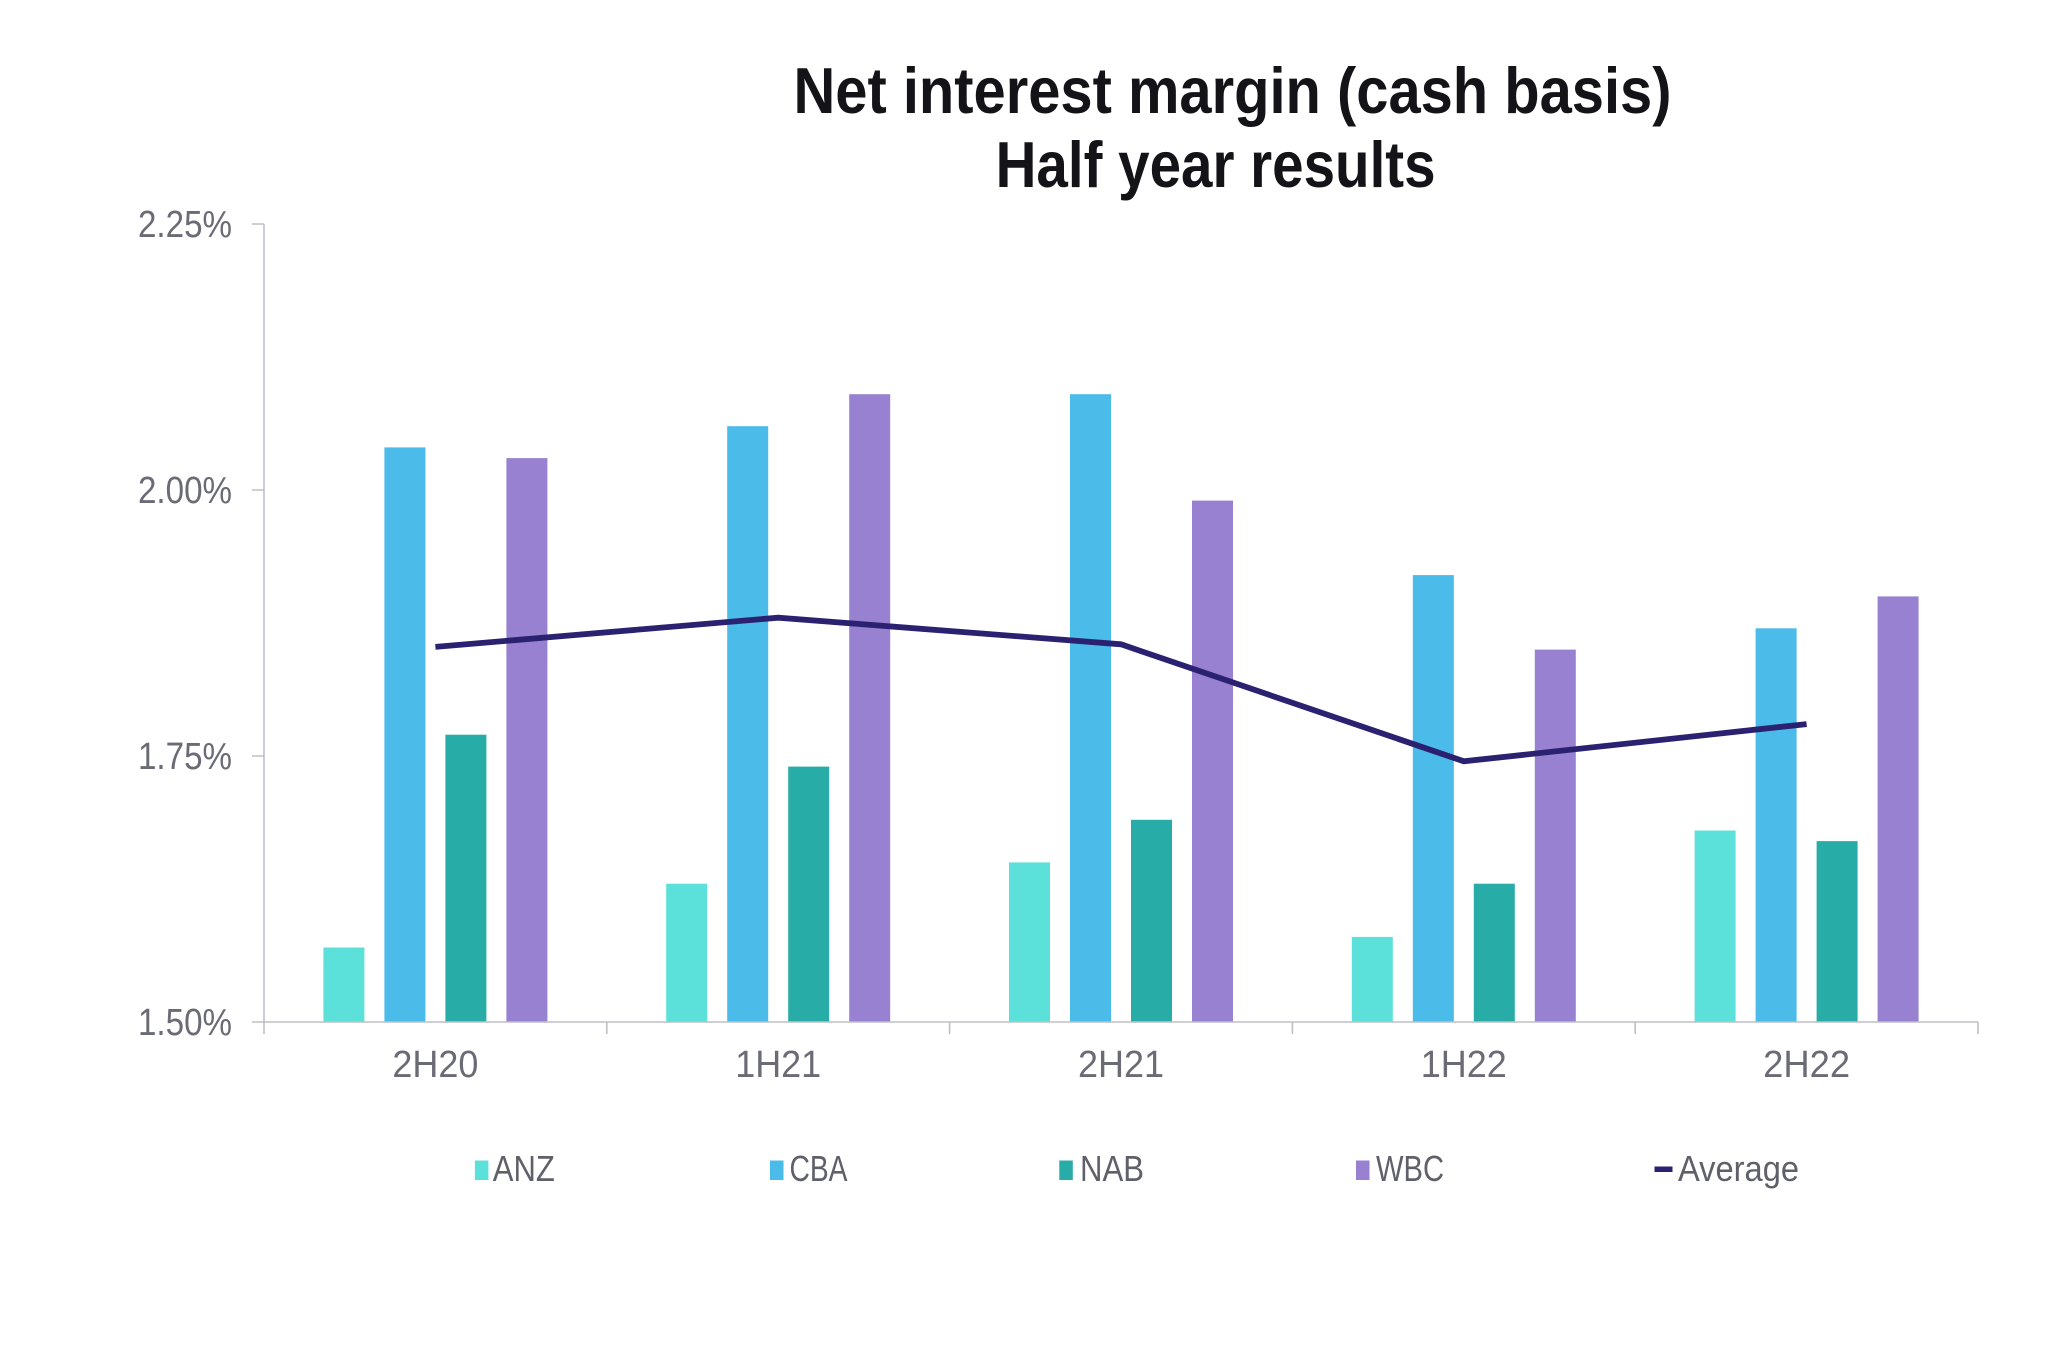  I want to click on svg-text: Half year results, so click(1216, 164).